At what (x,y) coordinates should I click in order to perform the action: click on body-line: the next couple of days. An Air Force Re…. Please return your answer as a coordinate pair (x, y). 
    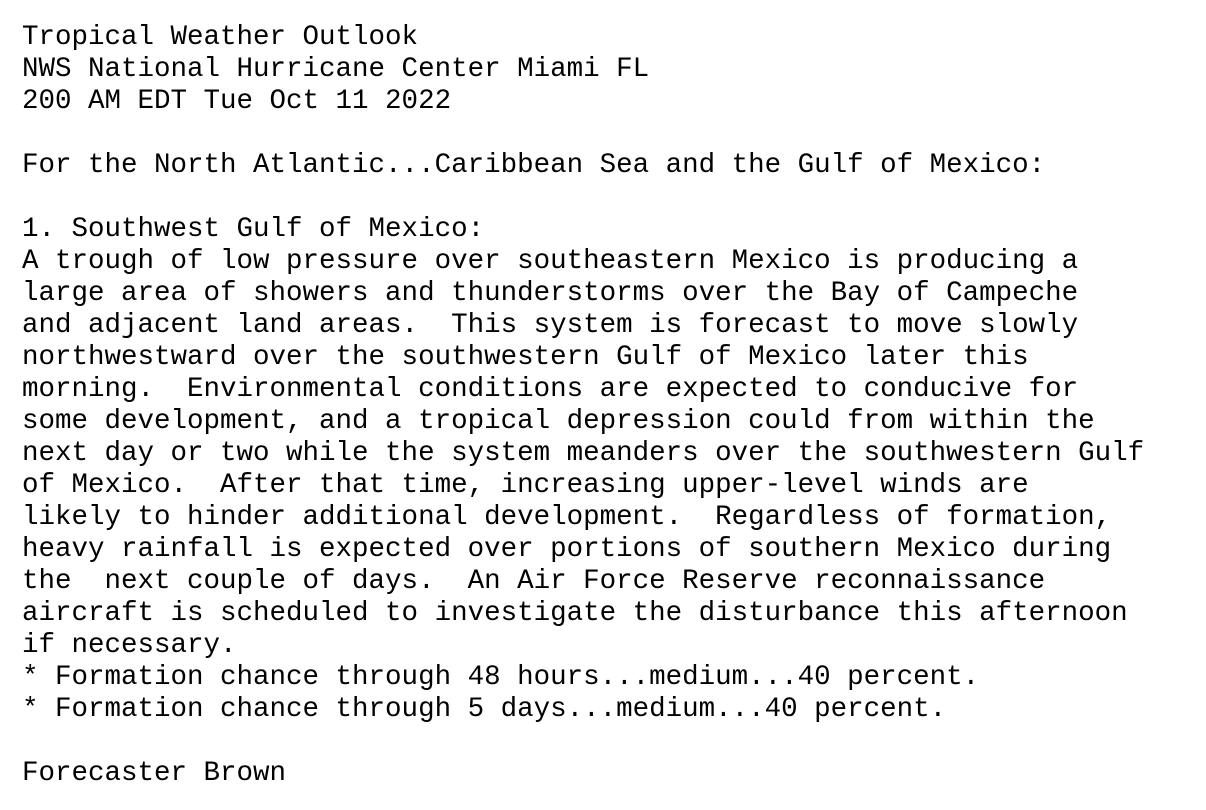
    Looking at the image, I should click on (534, 581).